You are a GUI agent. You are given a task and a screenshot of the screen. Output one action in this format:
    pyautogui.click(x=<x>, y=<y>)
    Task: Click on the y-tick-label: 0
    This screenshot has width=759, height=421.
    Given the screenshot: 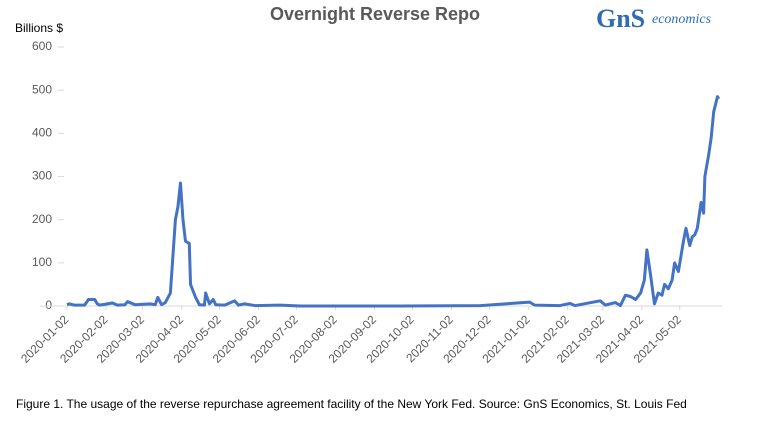 What is the action you would take?
    pyautogui.click(x=48, y=305)
    